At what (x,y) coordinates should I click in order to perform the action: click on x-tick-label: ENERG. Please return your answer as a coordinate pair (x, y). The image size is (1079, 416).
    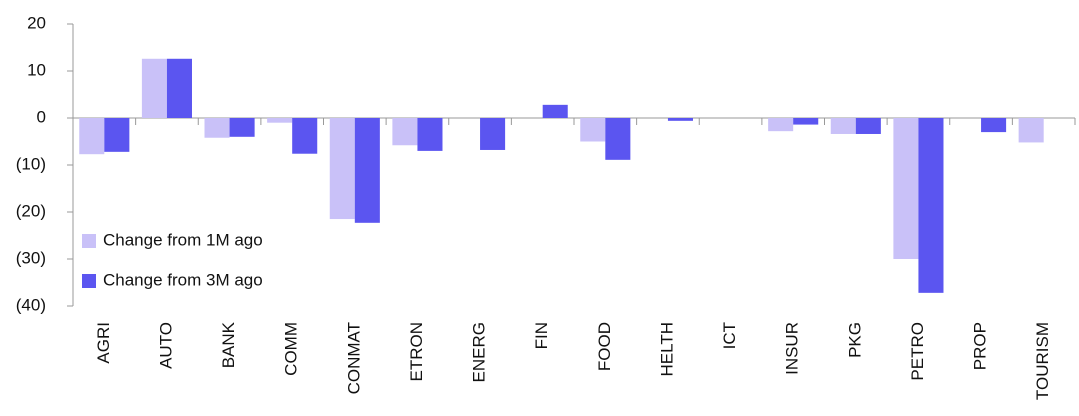
    Looking at the image, I should click on (479, 352).